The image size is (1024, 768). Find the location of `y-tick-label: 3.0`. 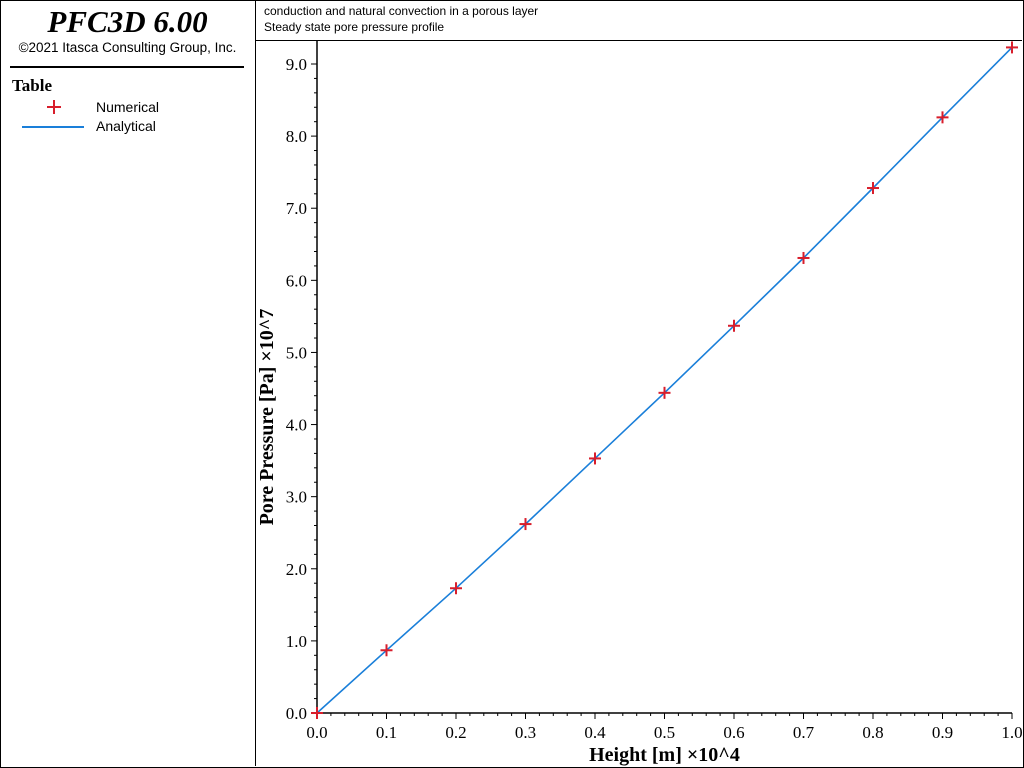

y-tick-label: 3.0 is located at coordinates (296, 497).